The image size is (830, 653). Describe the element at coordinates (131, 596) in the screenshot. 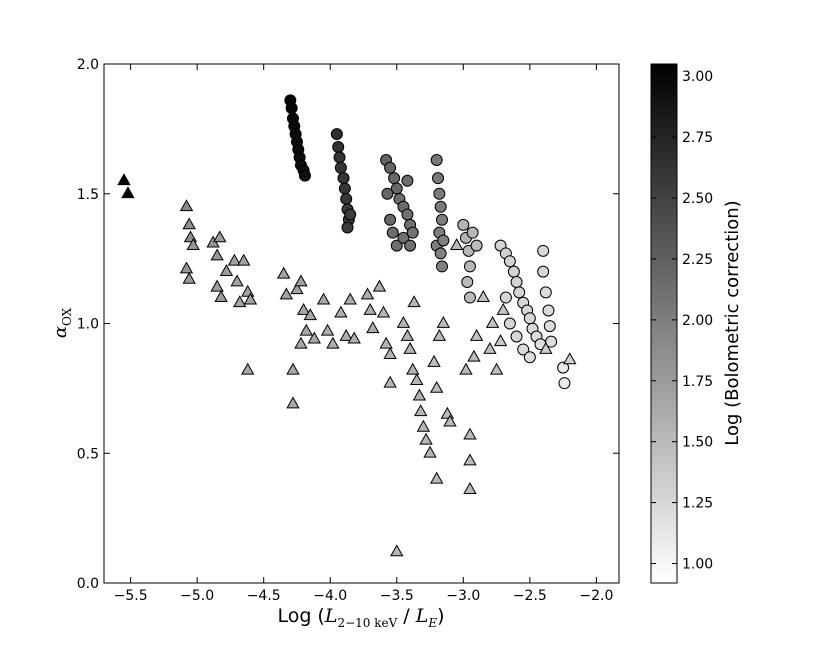

I see `x-tick-label: −5.5` at that location.